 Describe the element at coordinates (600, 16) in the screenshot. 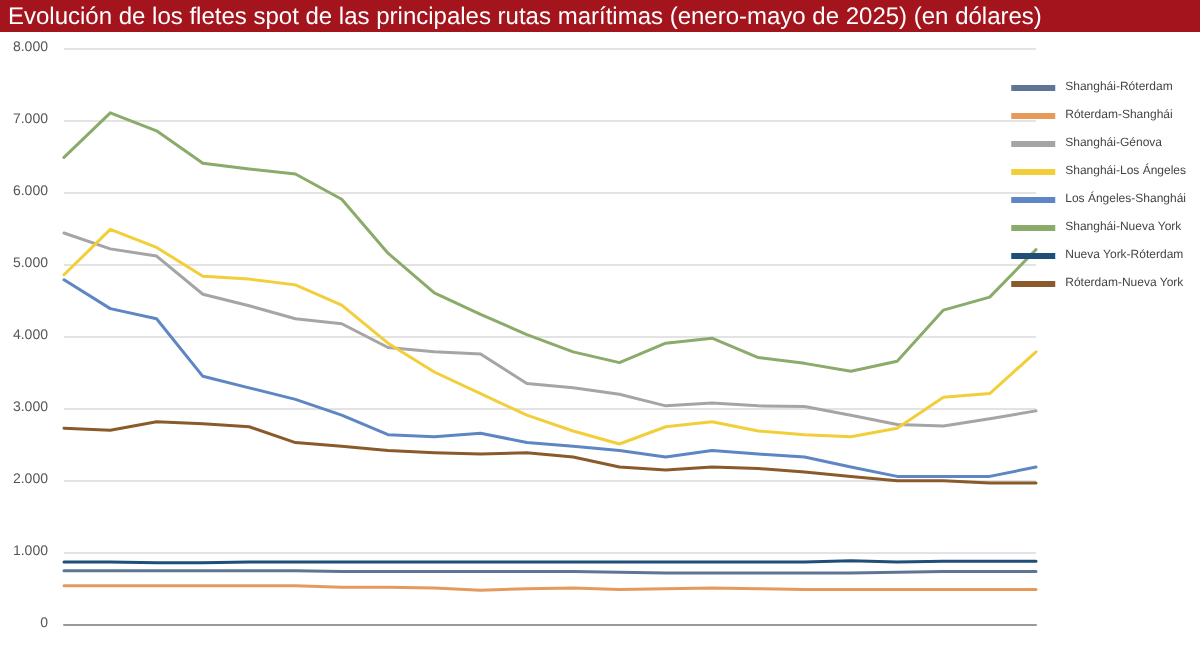

I see `chart-title: Evolución de los fletes spot de las principales rutas marítimas (enero-mayo de 2025) (en dólares)` at that location.